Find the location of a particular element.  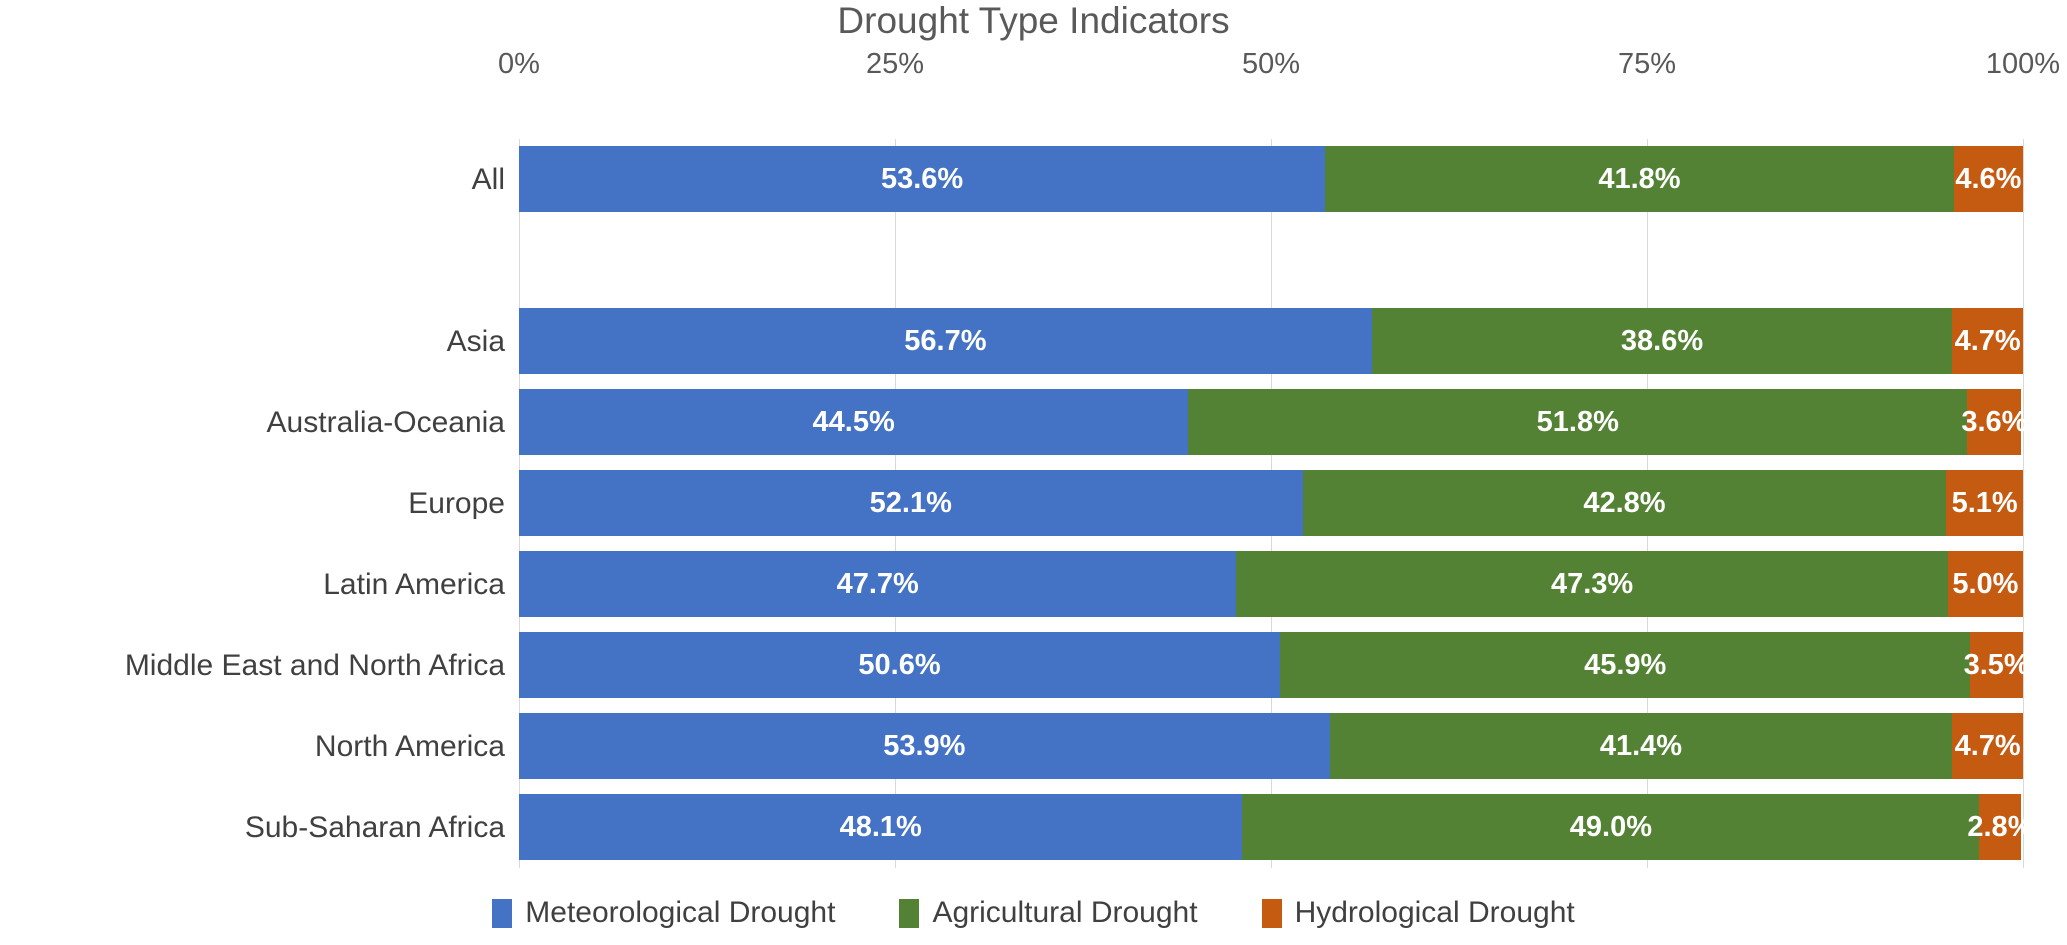

bar-segment: 50.6% is located at coordinates (900, 665).